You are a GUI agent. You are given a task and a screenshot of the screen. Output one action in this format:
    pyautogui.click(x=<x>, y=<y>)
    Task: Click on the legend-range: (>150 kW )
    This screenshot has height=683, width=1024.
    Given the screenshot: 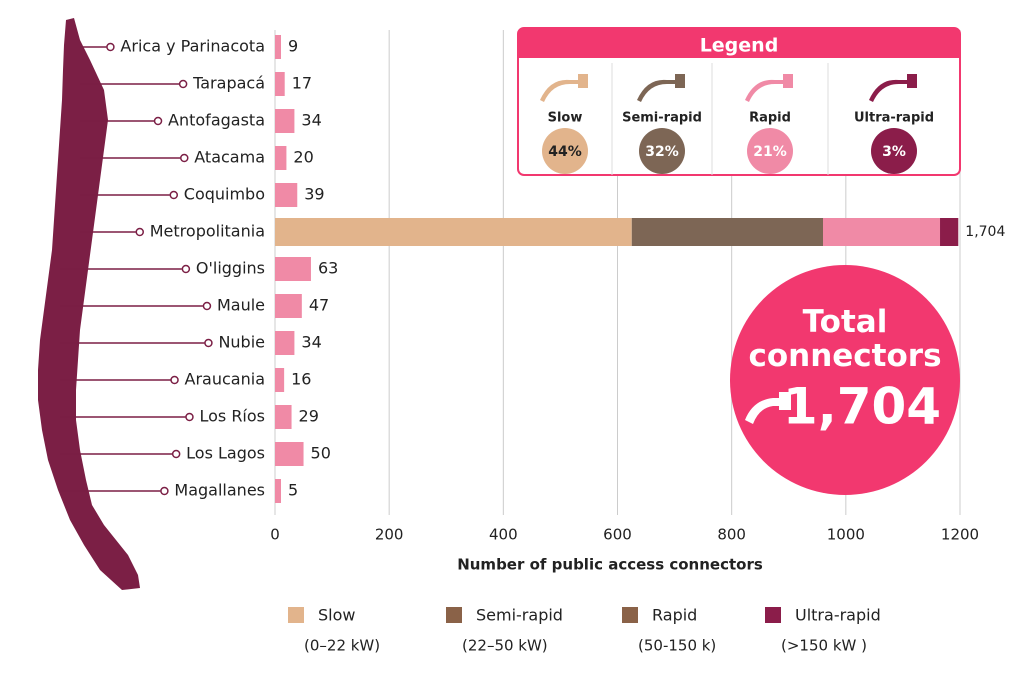 What is the action you would take?
    pyautogui.click(x=824, y=646)
    